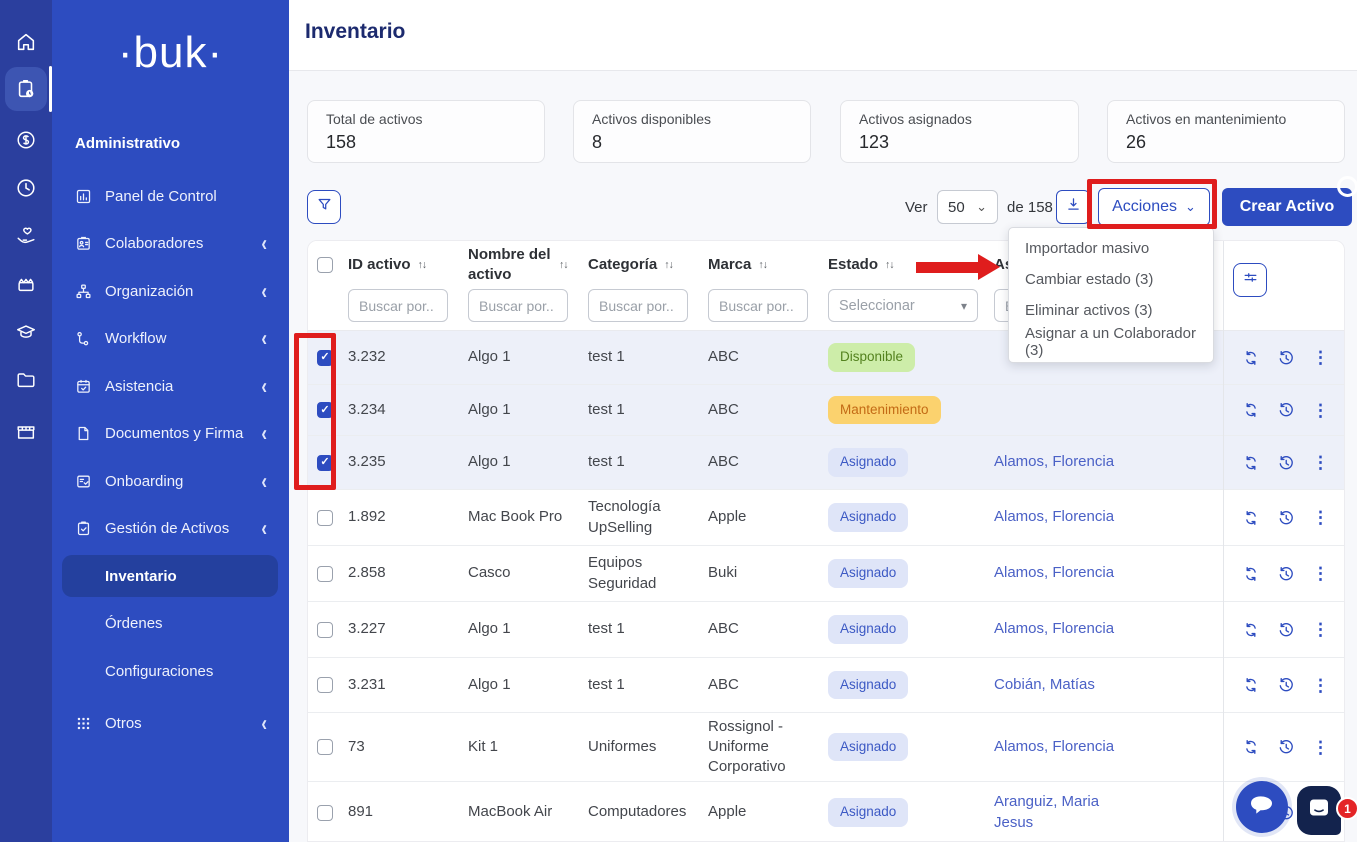  Describe the element at coordinates (170, 338) in the screenshot. I see `sidebar-item-workflow: Workflow ‹` at that location.